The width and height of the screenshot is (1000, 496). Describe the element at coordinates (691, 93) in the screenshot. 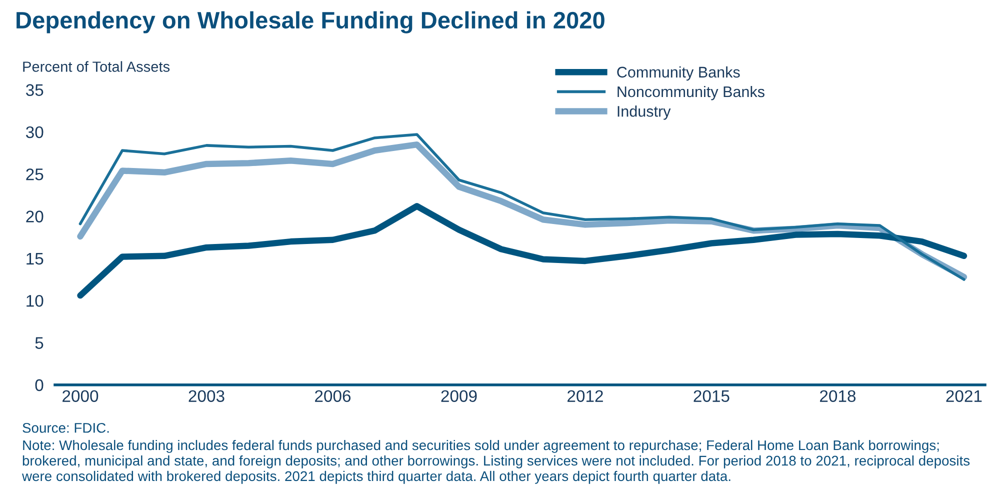

I see `legend-label: Noncommunity Banks` at that location.